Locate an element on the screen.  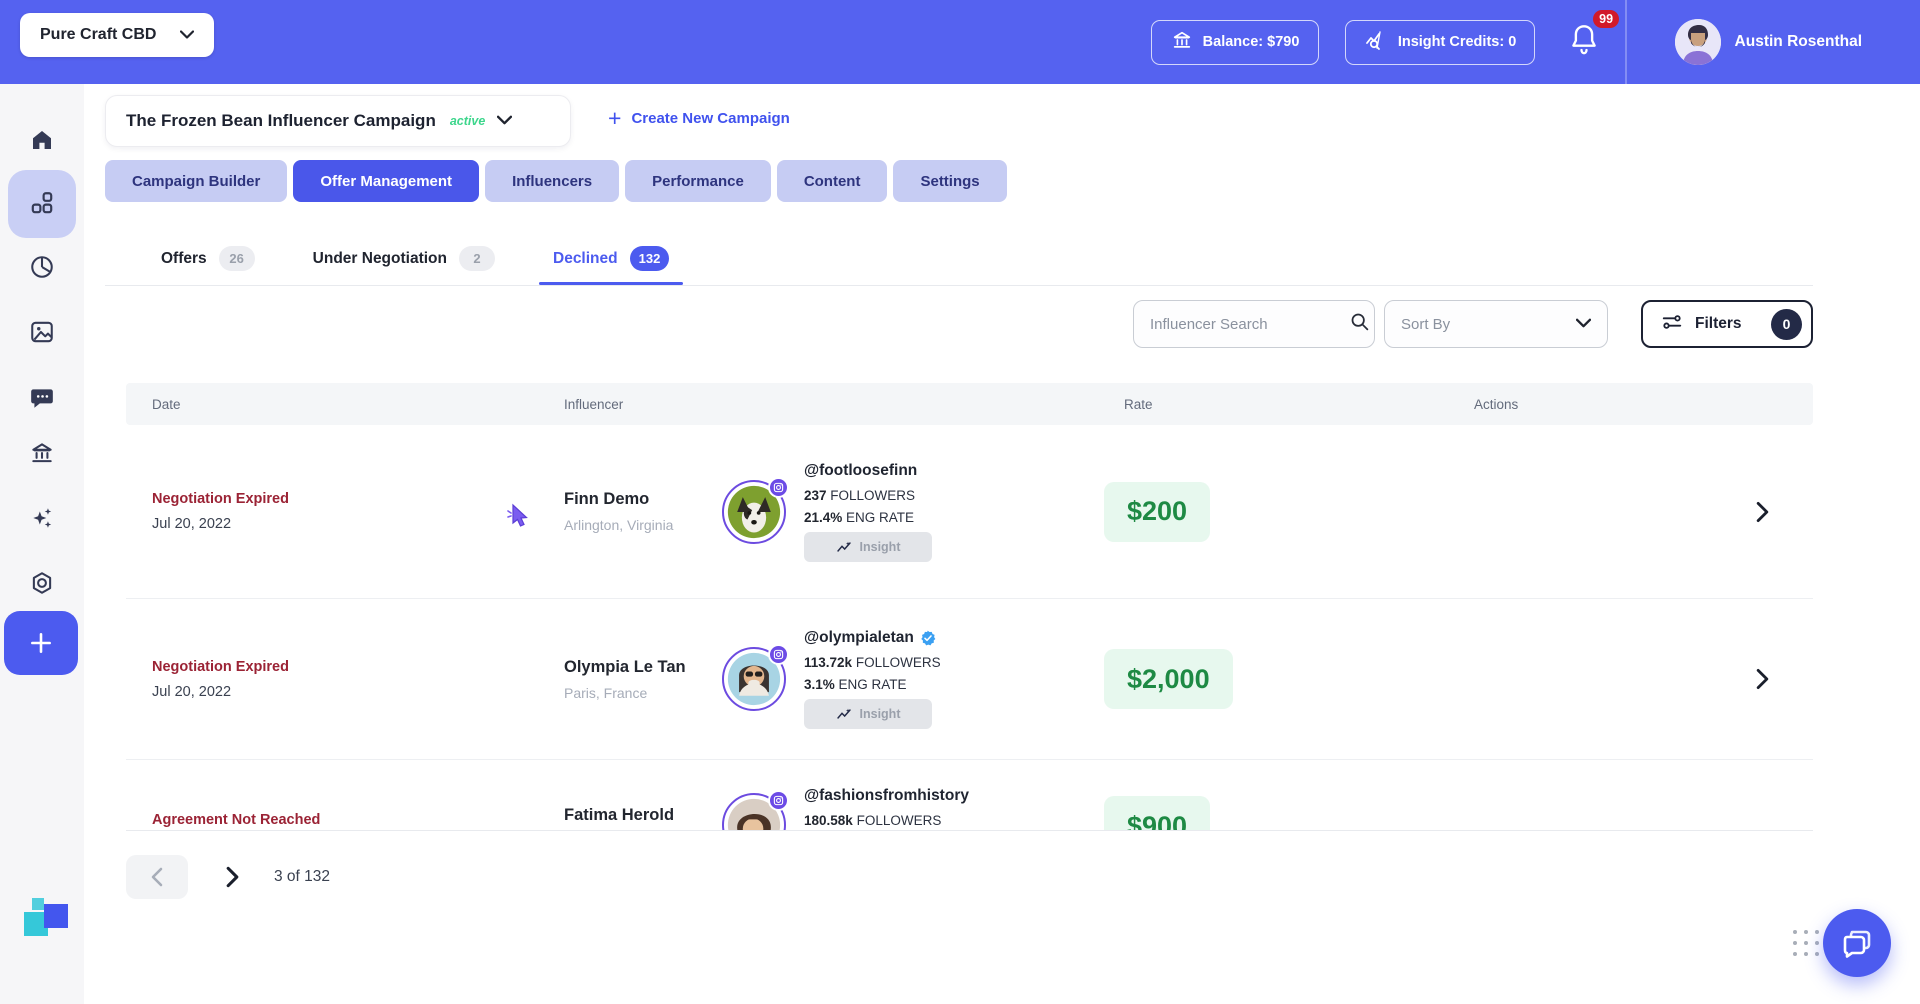
sidebar-item-analytics is located at coordinates (42, 267).